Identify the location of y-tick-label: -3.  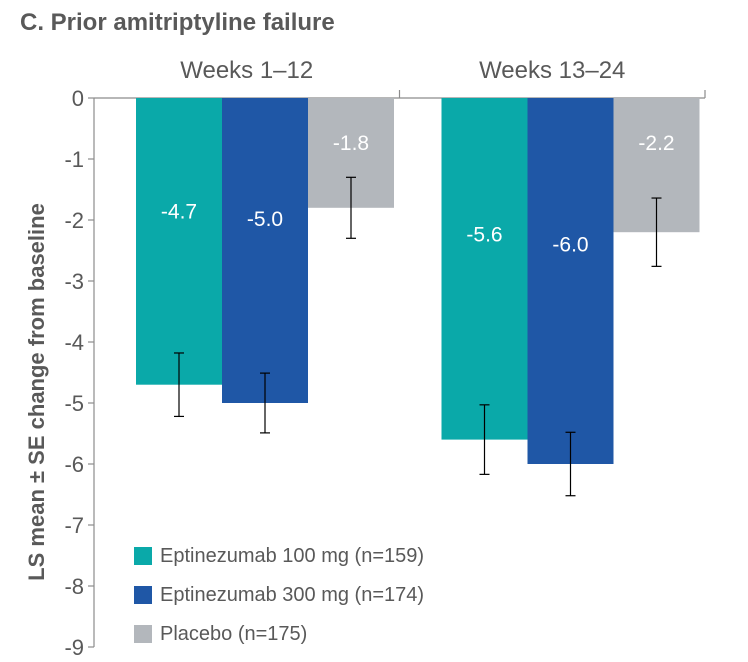
(74, 281).